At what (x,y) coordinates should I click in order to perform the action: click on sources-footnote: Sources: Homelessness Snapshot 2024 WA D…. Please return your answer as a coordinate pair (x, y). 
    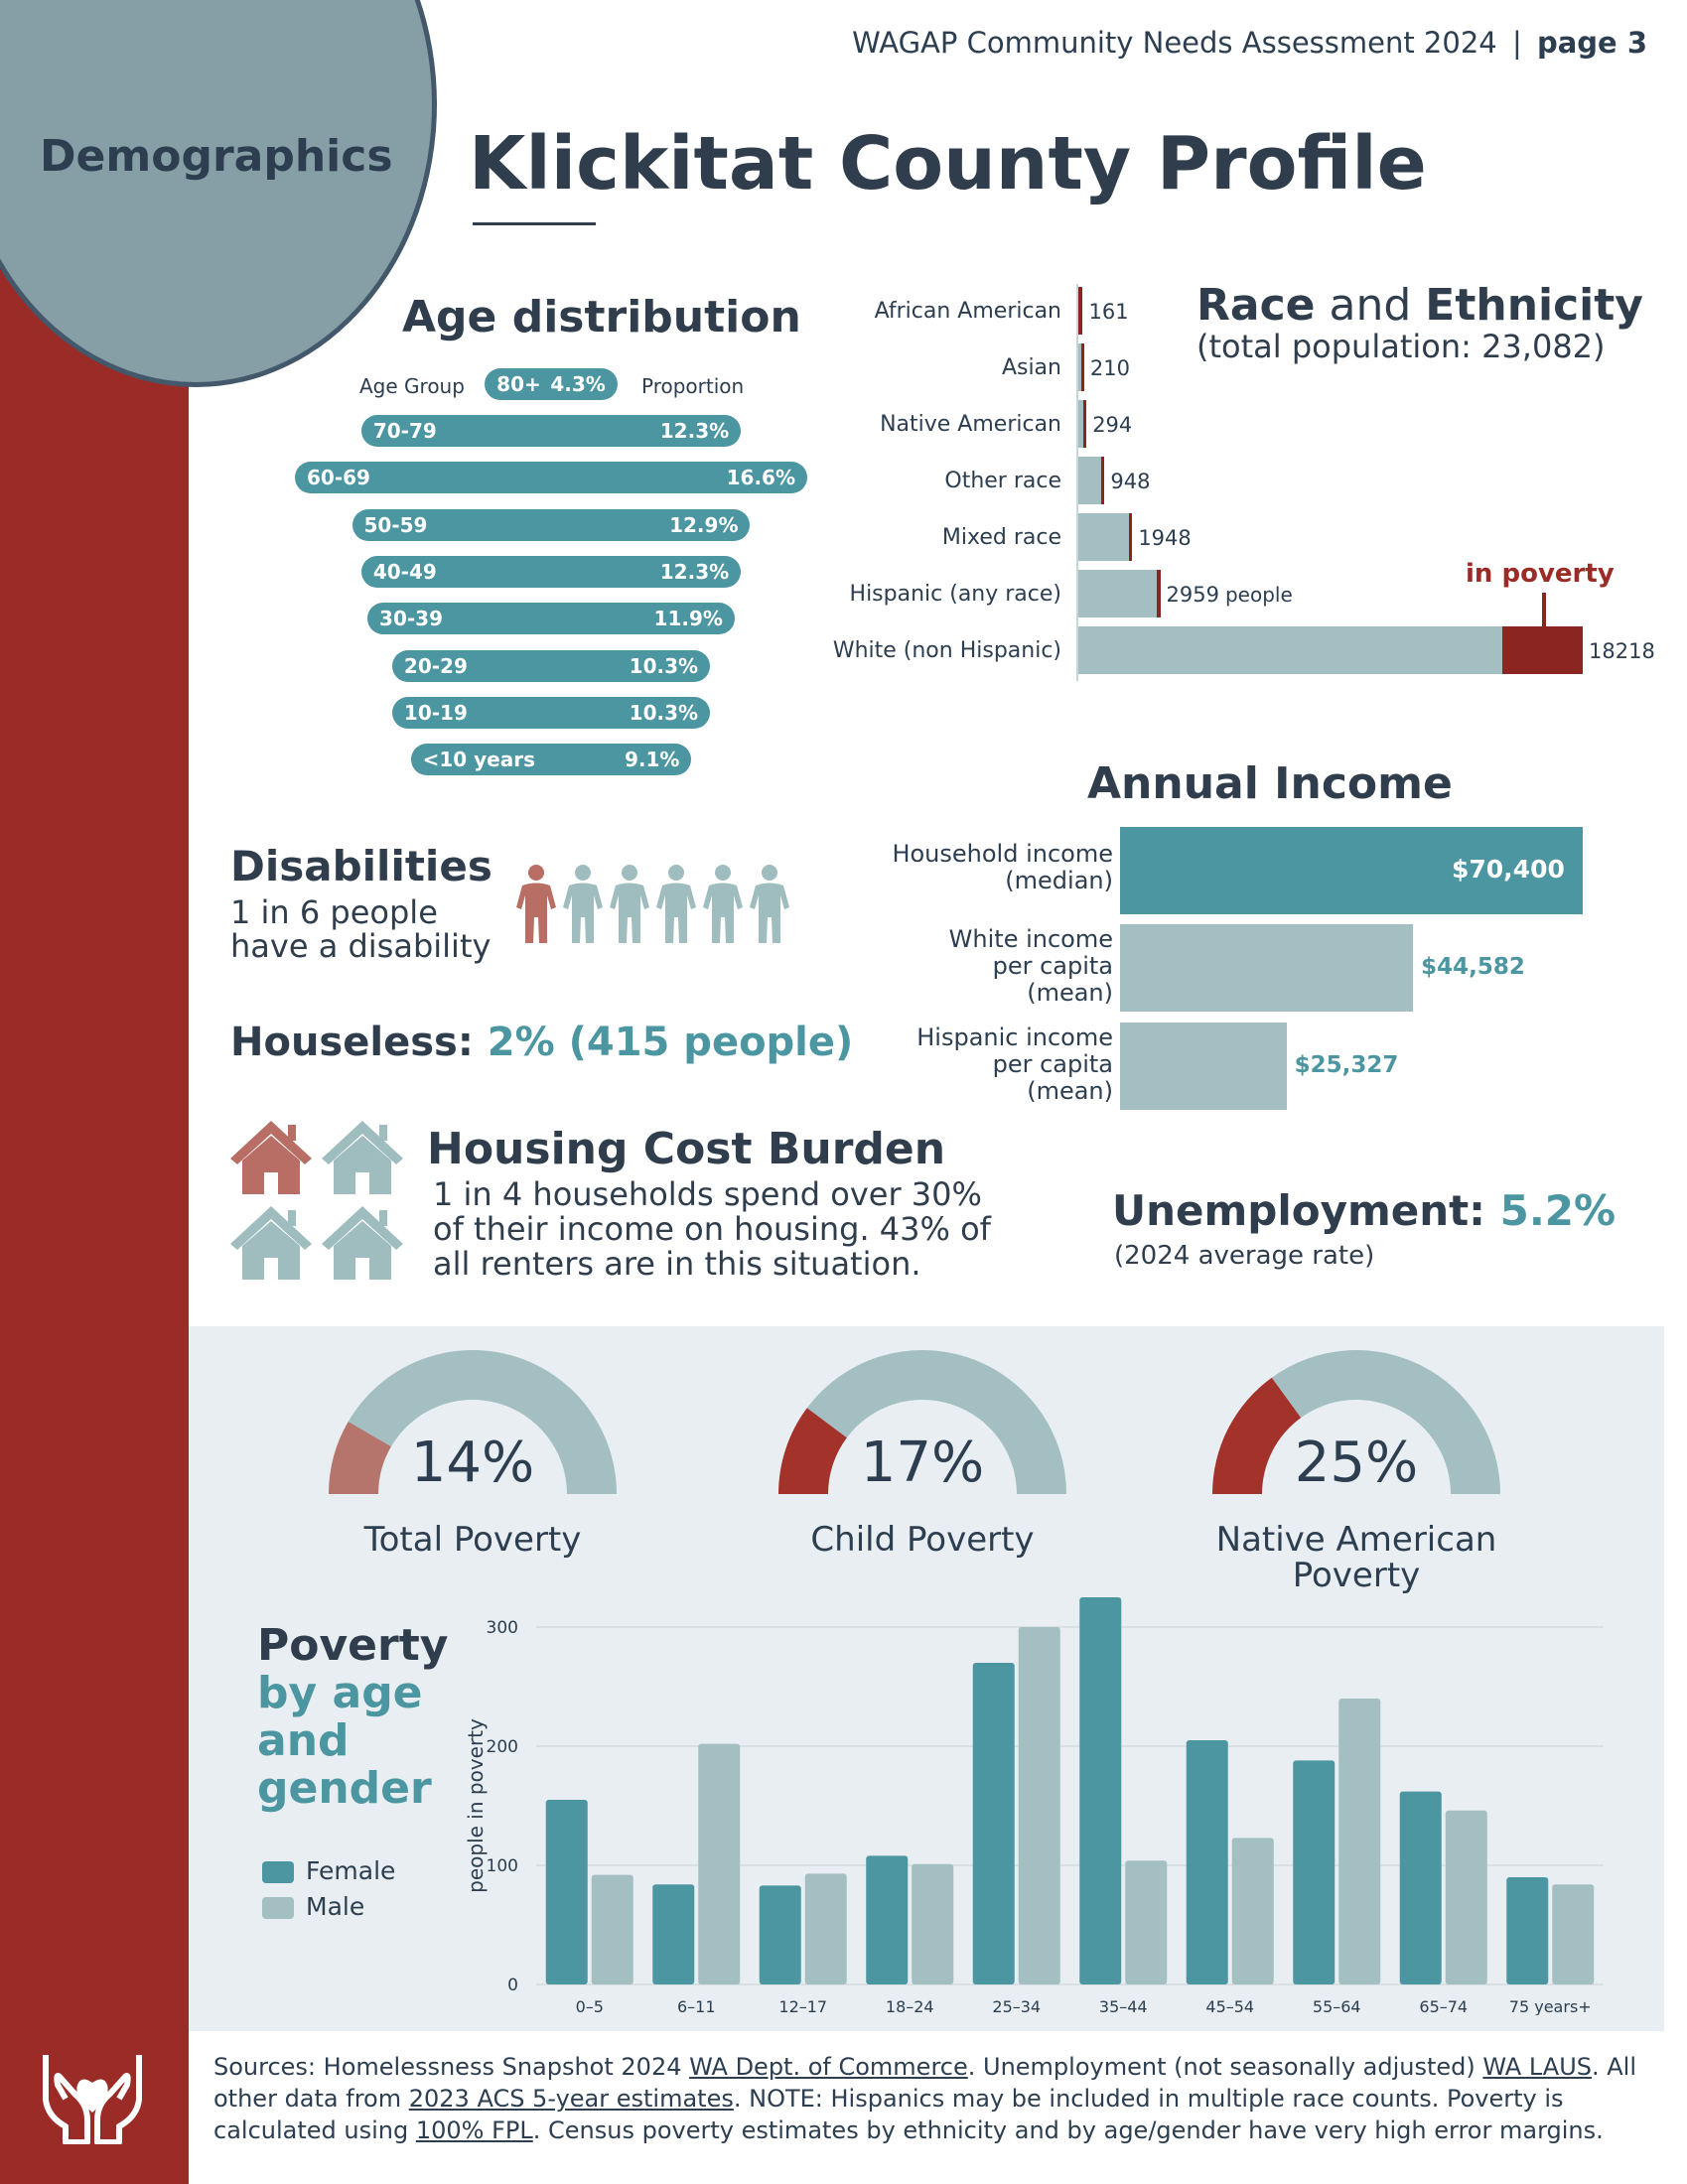
    Looking at the image, I should click on (928, 2098).